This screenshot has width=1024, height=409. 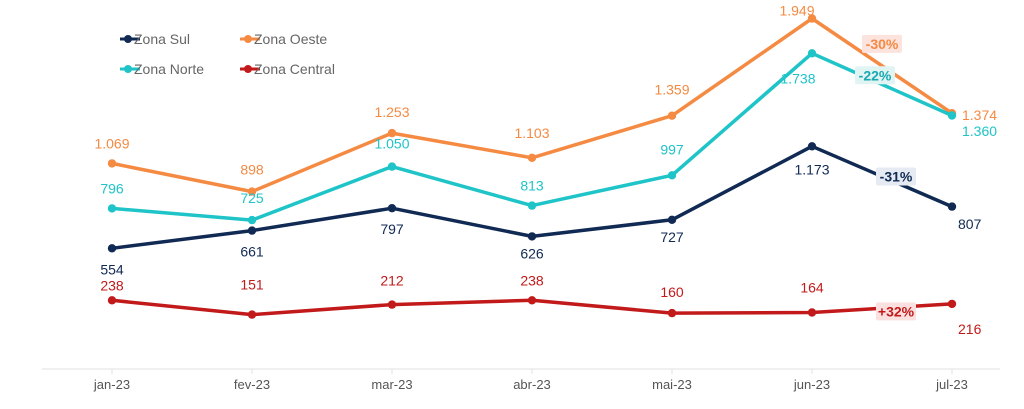 I want to click on data-label-norte: 1.738, so click(x=797, y=78).